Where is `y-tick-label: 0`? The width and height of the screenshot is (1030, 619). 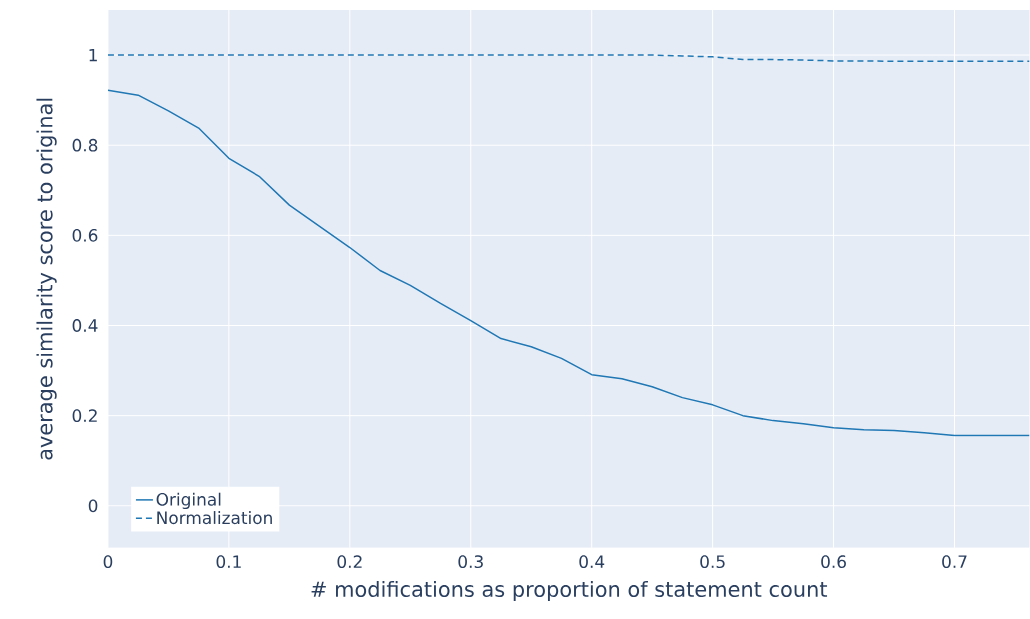 y-tick-label: 0 is located at coordinates (93, 506).